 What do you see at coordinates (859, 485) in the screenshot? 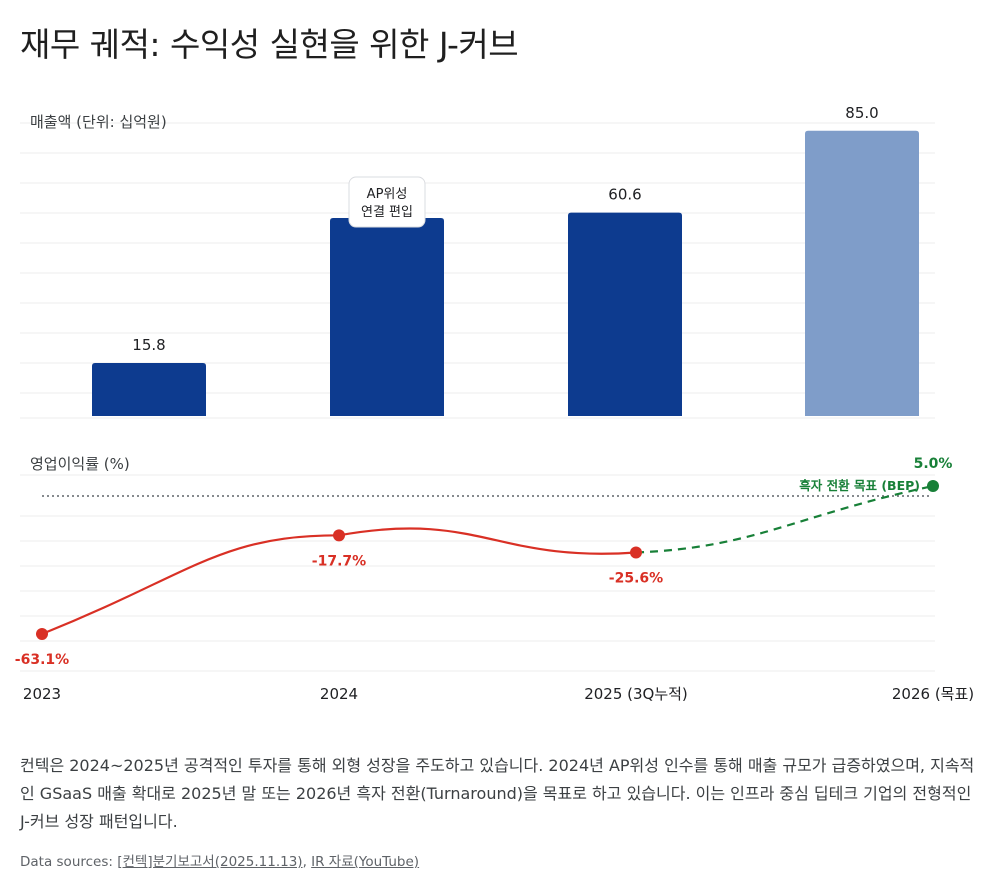
I see `bep-reference-label: 흑자 전환 목표 (BEP)` at bounding box center [859, 485].